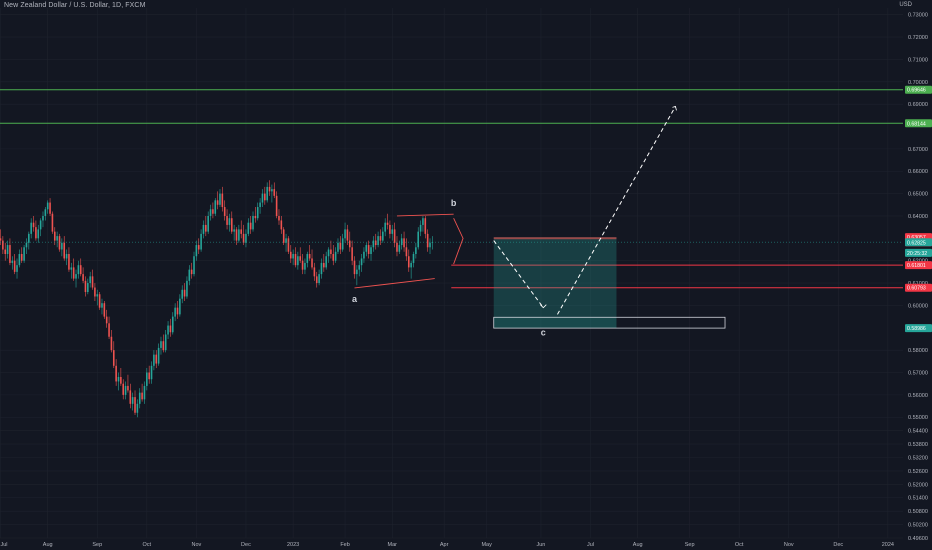  Describe the element at coordinates (918, 351) in the screenshot. I see `y-tick-label: 0.58000` at that location.